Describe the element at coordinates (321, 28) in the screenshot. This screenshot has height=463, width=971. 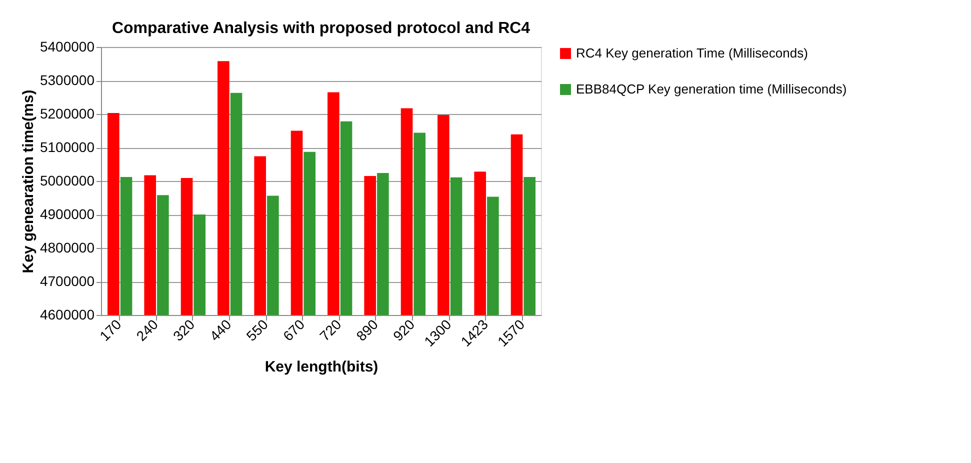
I see `chart-title: Comparative Analysis with proposed protocol and RC4` at that location.